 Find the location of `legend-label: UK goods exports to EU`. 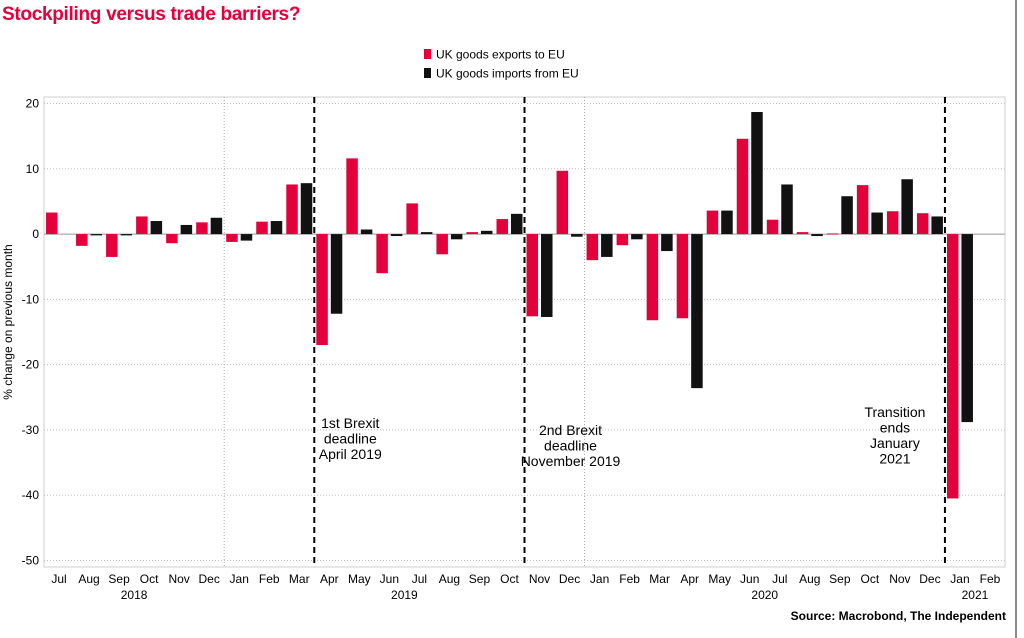

legend-label: UK goods exports to EU is located at coordinates (500, 55).